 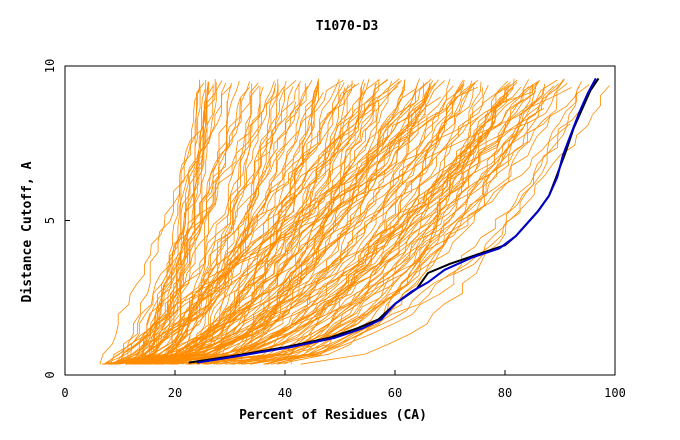 What do you see at coordinates (64, 393) in the screenshot?
I see `x-tick-label: 0` at bounding box center [64, 393].